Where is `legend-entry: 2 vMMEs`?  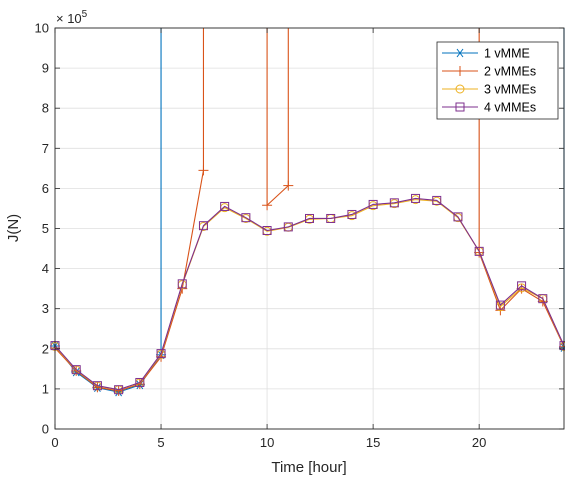
legend-entry: 2 vMMEs is located at coordinates (489, 72).